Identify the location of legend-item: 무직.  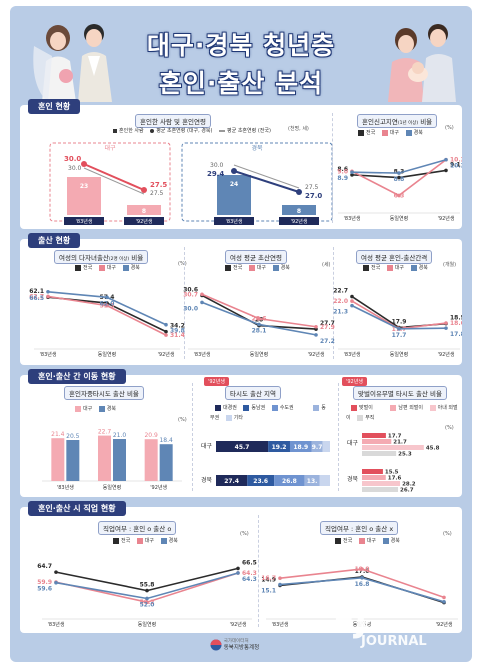
(370, 418).